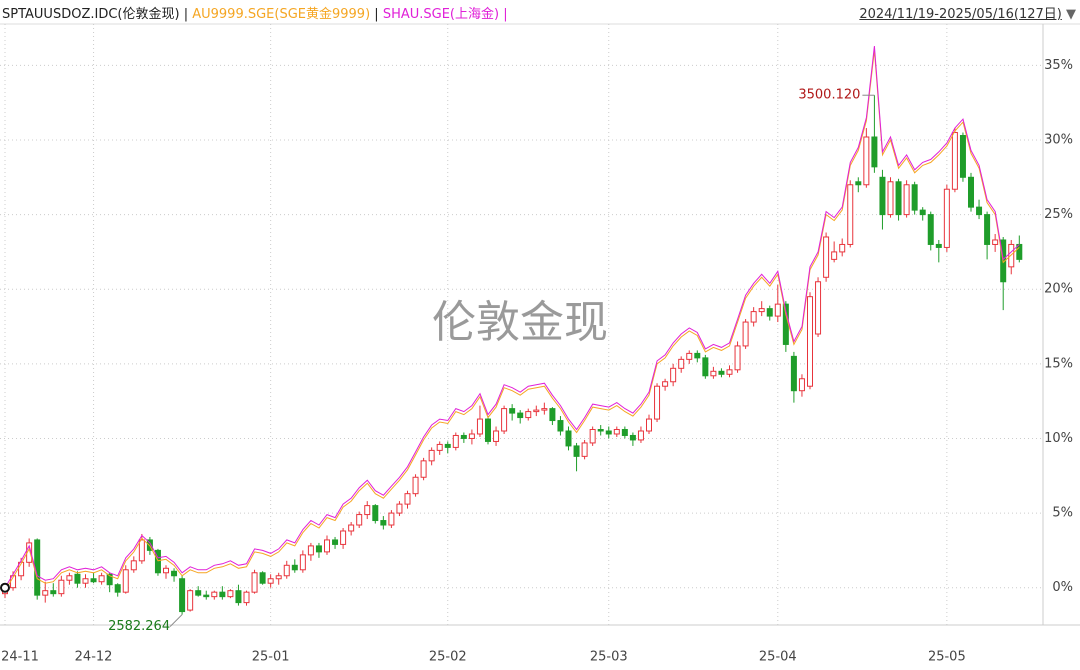 This screenshot has width=1080, height=670. I want to click on y-tick-label: 35%, so click(1058, 65).